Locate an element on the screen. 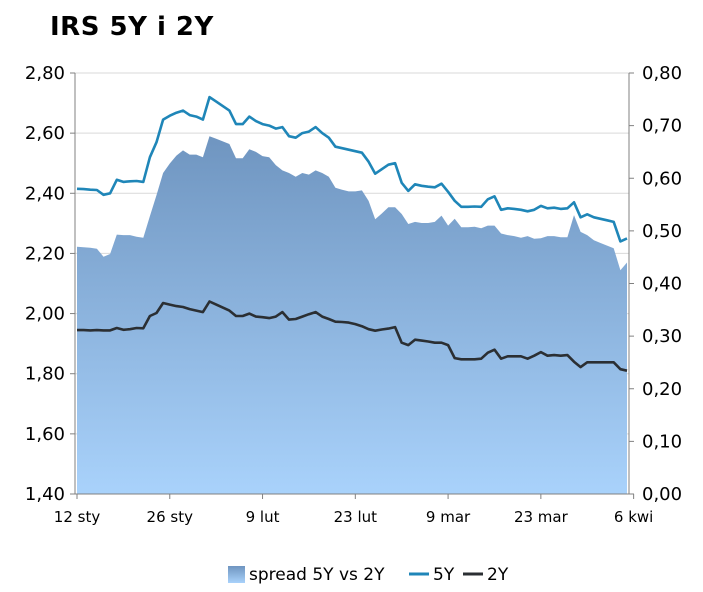 Image resolution: width=703 pixels, height=592 pixels. legend: spread 5Y vs 2Y 5Y 2Y is located at coordinates (368, 575).